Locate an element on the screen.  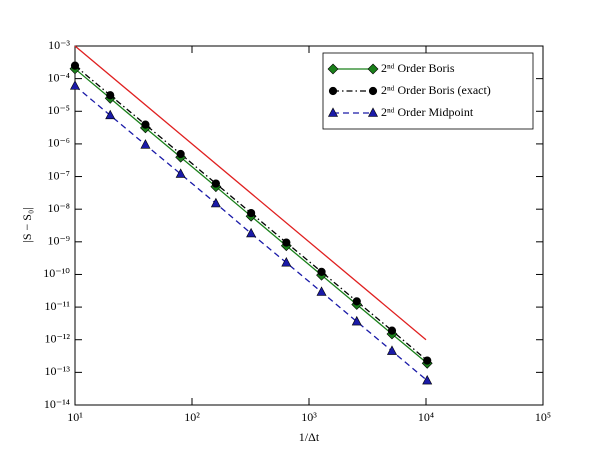
x-tick-label: 10² is located at coordinates (192, 417).